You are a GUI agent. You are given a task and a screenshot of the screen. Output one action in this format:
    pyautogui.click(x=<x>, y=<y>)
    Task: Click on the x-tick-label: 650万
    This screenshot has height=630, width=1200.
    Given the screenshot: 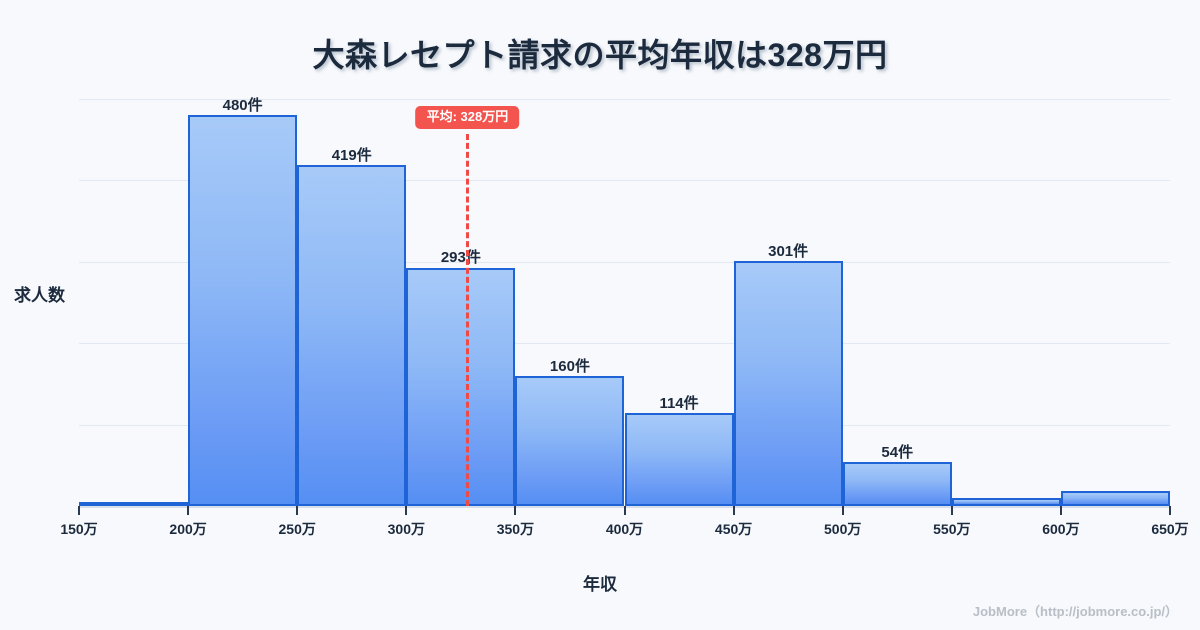 What is the action you would take?
    pyautogui.click(x=1170, y=529)
    